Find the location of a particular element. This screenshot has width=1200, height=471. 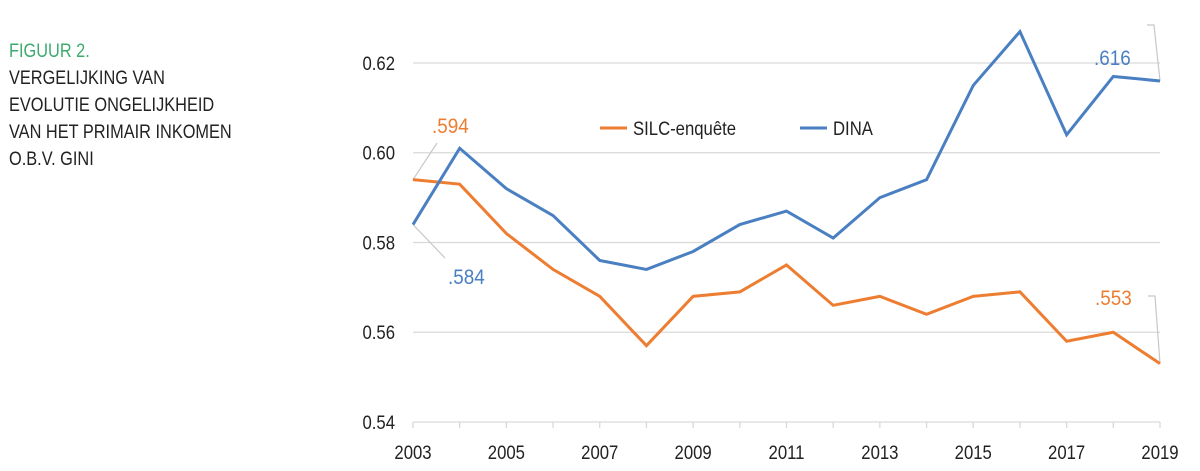

data-label: .553 is located at coordinates (1113, 298).